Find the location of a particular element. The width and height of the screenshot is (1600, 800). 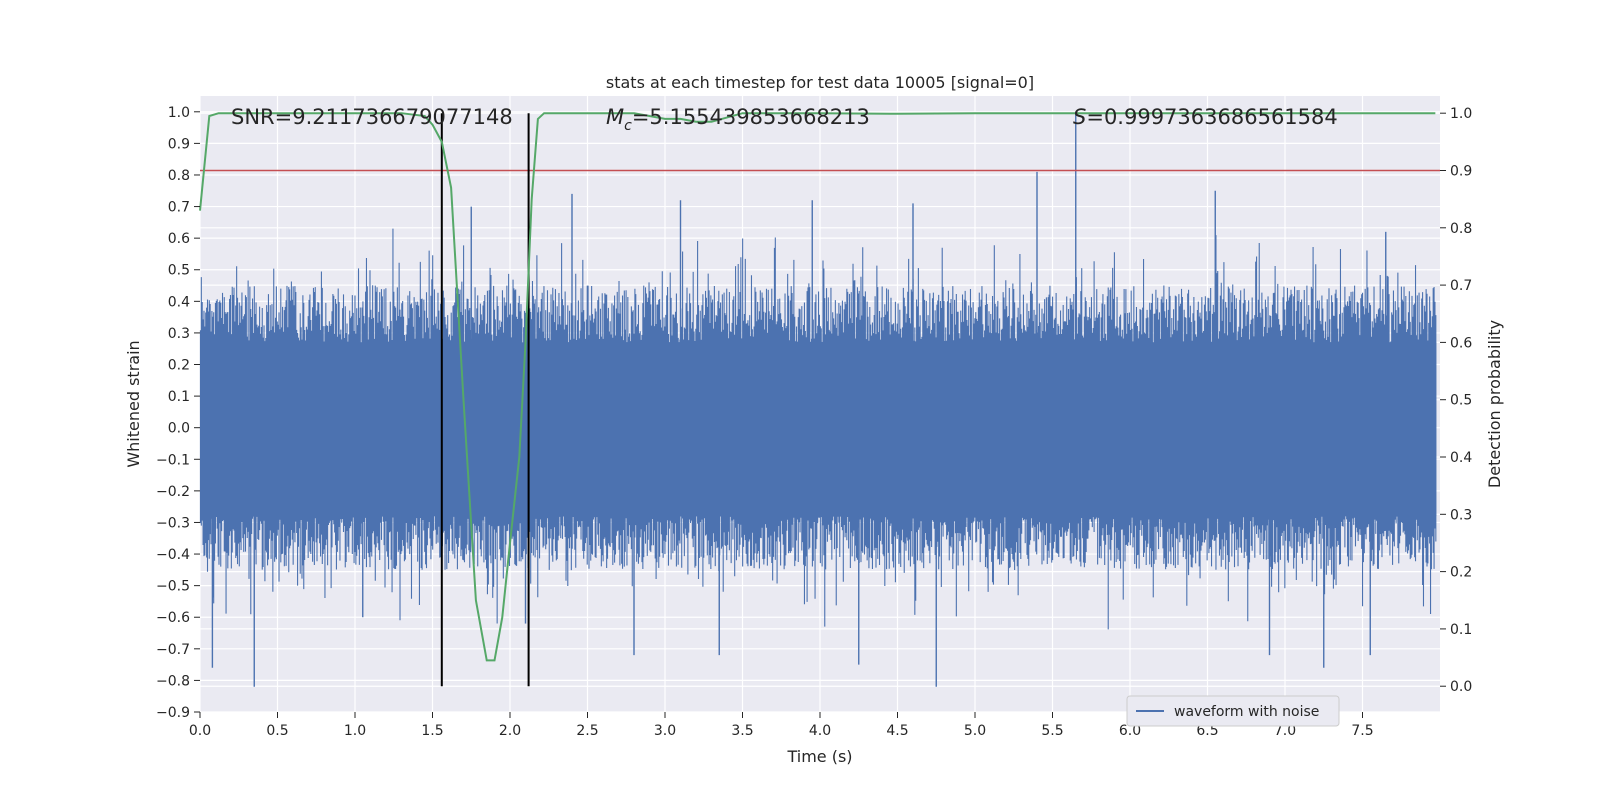

y-right-tick-label: 0.6 is located at coordinates (1461, 343).